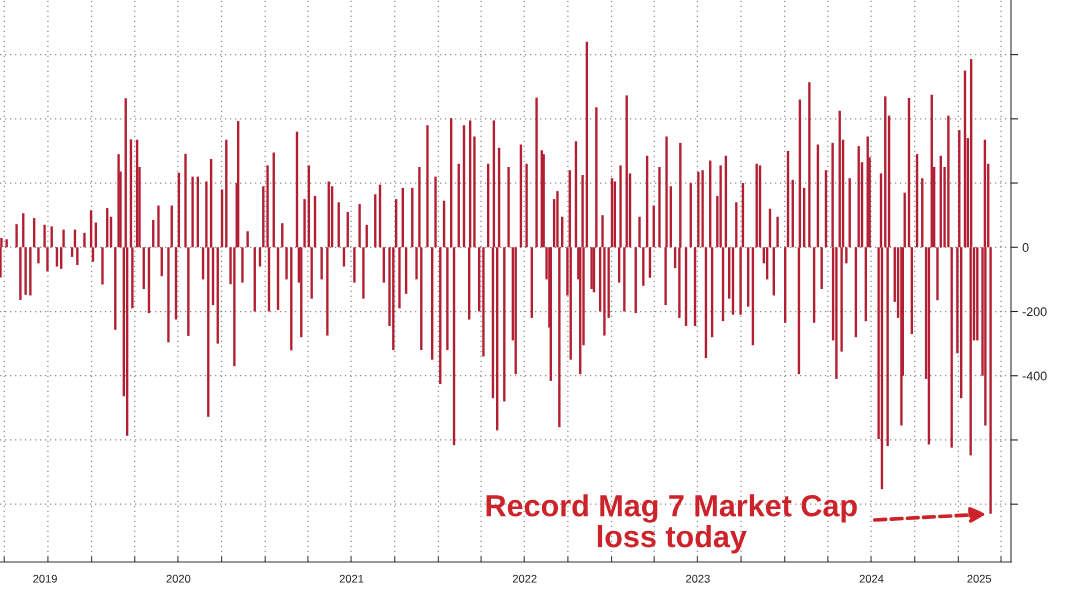  What do you see at coordinates (178, 578) in the screenshot?
I see `x-tick-label: 2020` at bounding box center [178, 578].